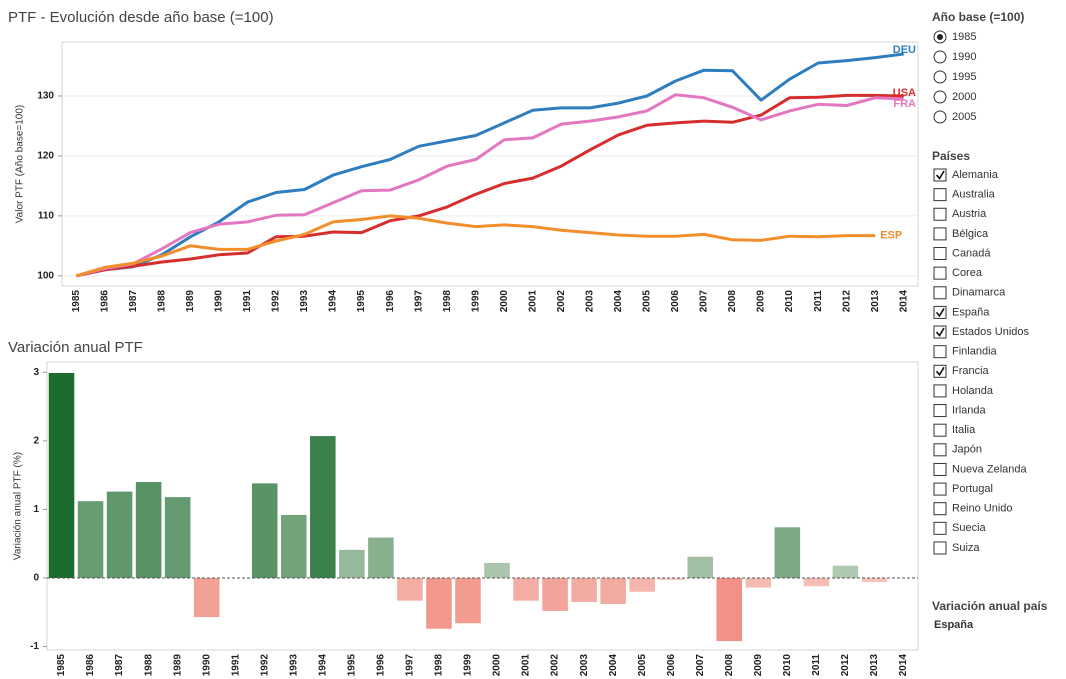 The width and height of the screenshot is (1066, 679). What do you see at coordinates (46, 215) in the screenshot?
I see `y-tick-label: 110` at bounding box center [46, 215].